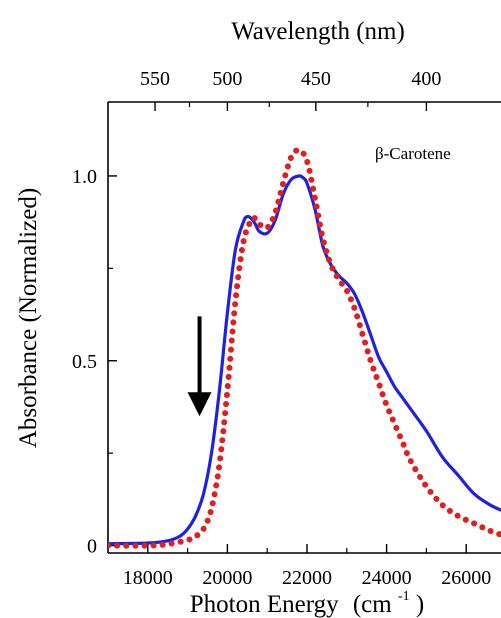  I want to click on x-axis-title-main: Photon Energy, so click(264, 604).